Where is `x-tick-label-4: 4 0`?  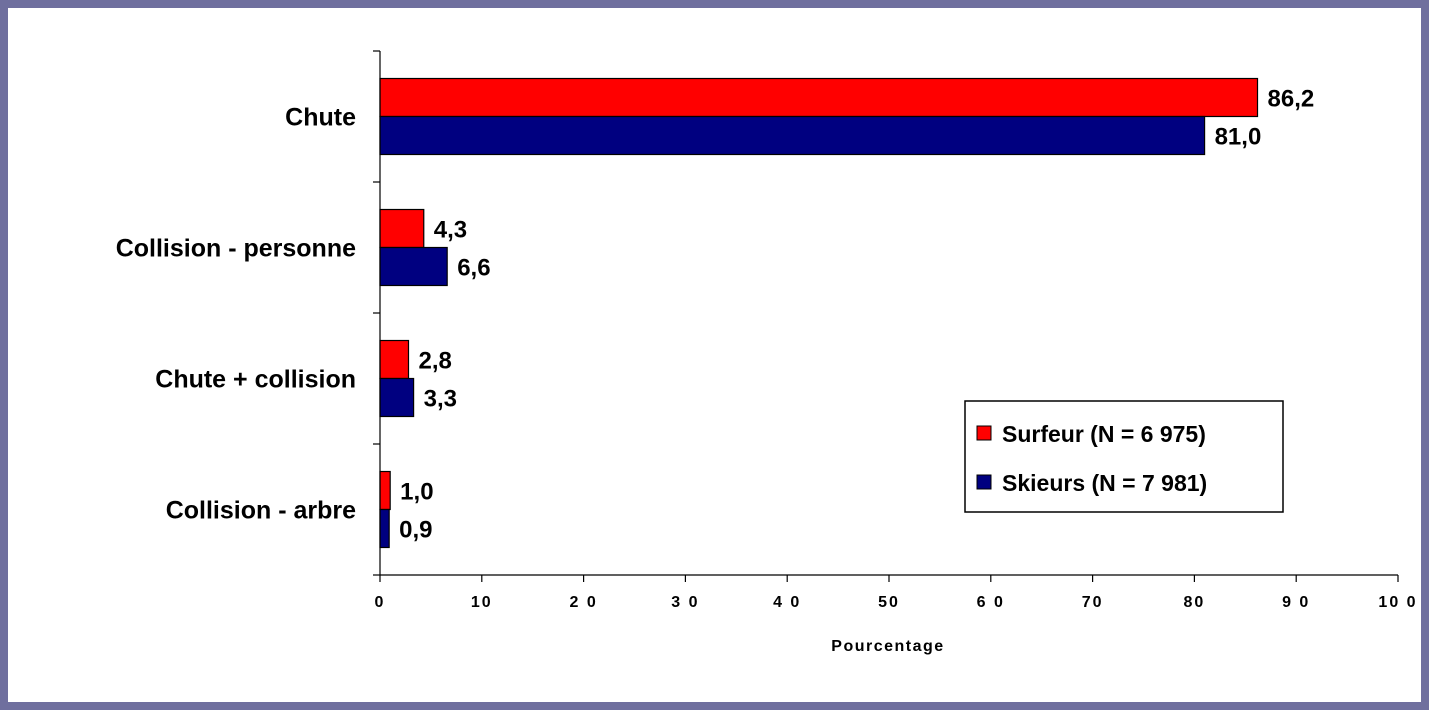
x-tick-label-4: 4 0 is located at coordinates (787, 602).